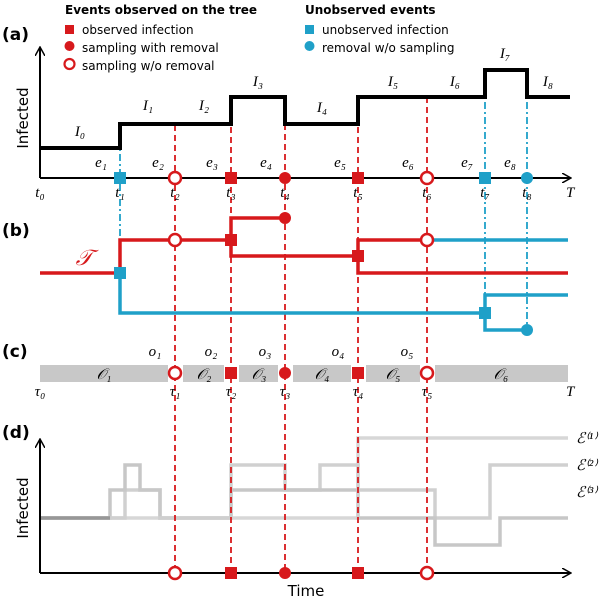  Describe the element at coordinates (587, 493) in the screenshot. I see `trajectory-label: ℰ⁽³⁾` at that location.